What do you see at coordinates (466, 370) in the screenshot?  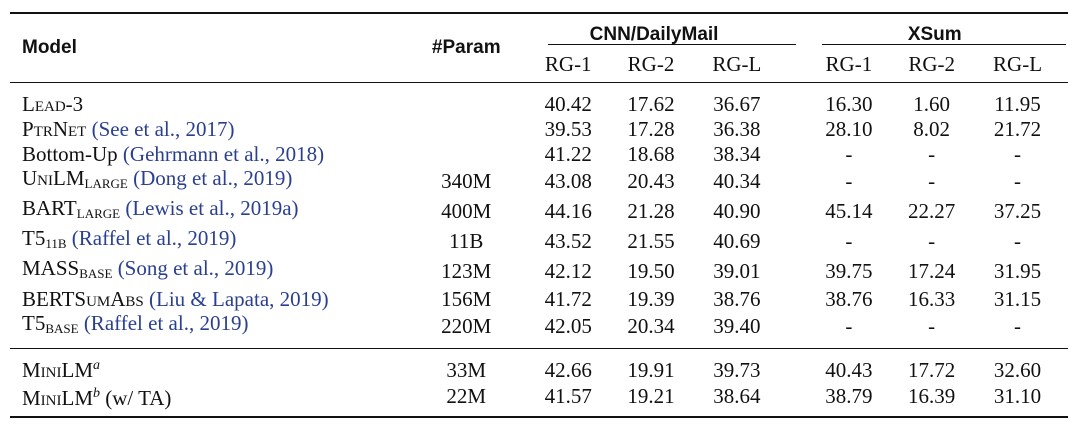 I see `param-cell: 33M` at bounding box center [466, 370].